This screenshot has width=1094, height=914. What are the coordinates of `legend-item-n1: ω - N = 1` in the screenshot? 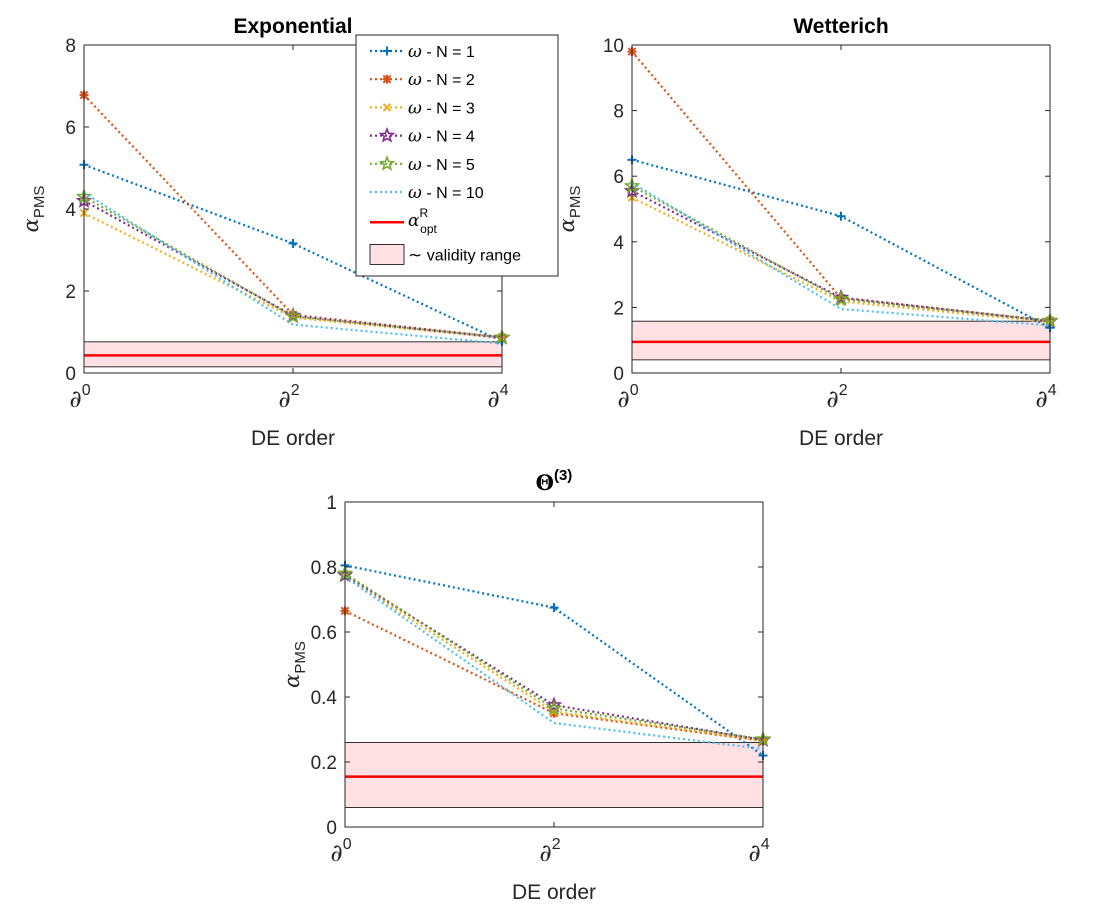 It's located at (422, 52).